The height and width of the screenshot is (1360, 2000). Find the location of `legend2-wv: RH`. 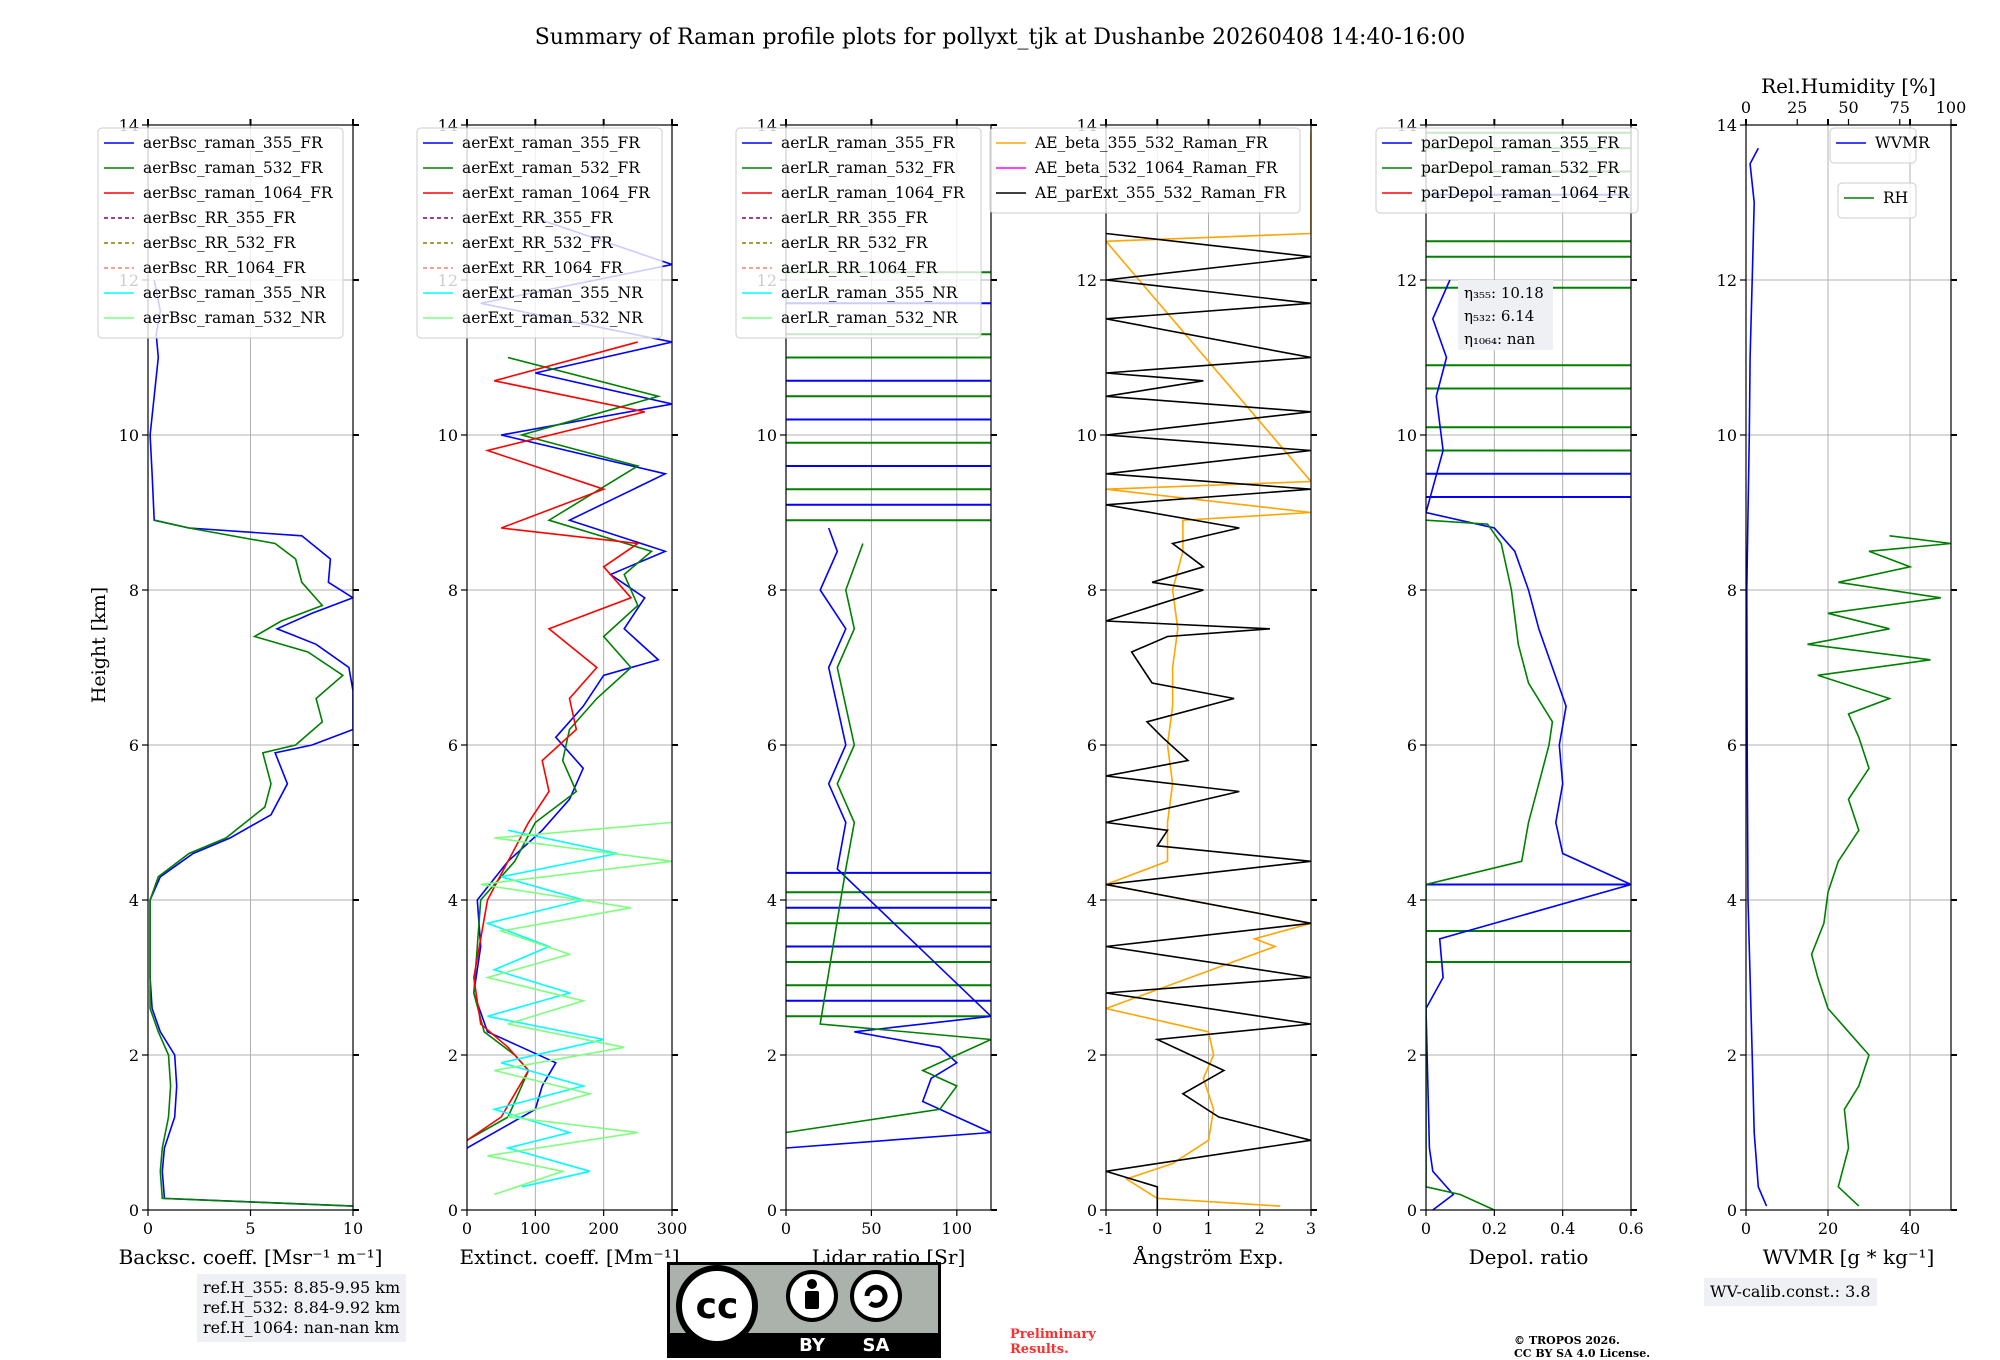

legend2-wv: RH is located at coordinates (1877, 200).